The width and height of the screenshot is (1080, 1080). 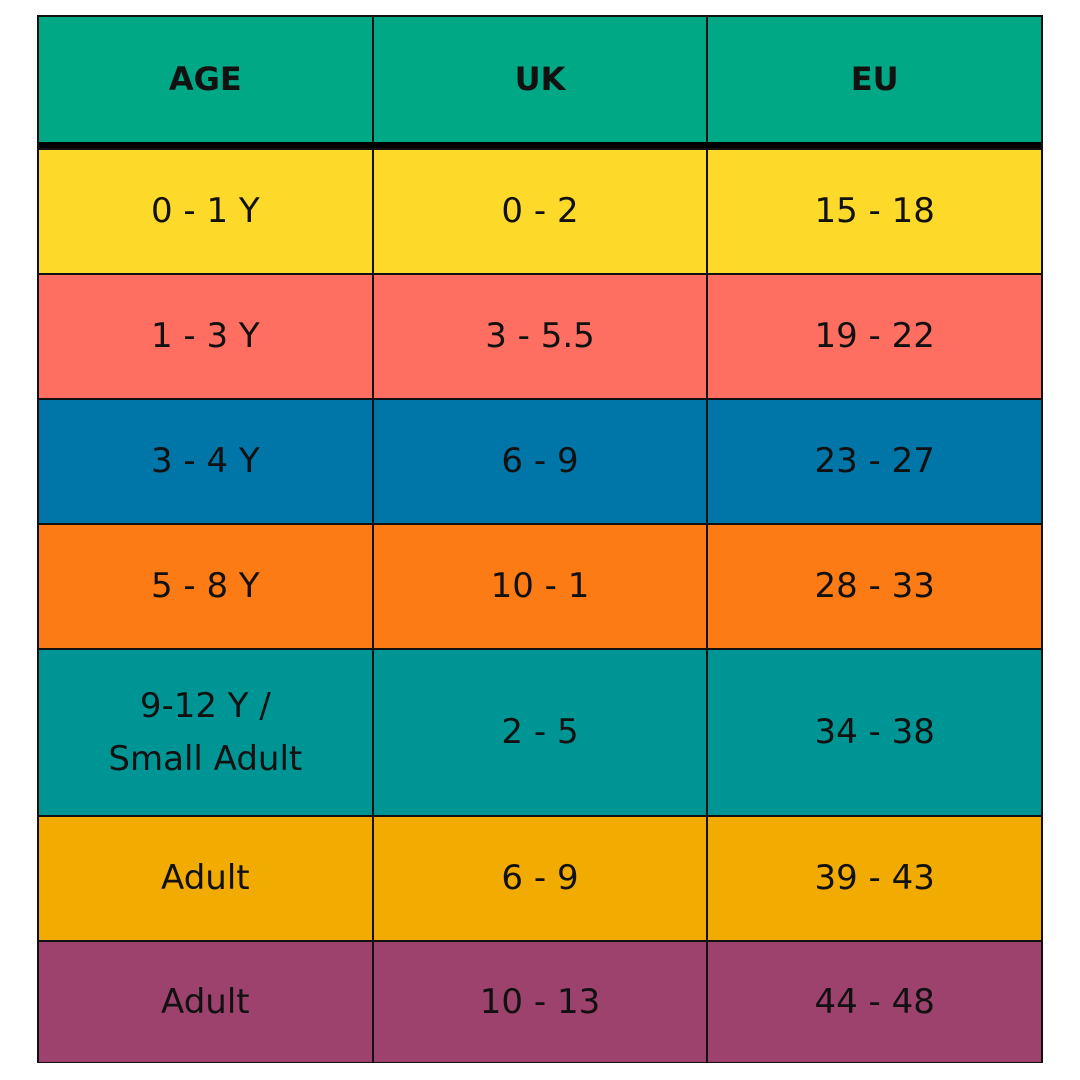 I want to click on table-row: 9-12 Y / Small Adult 2 - 5 34 - 38, so click(x=540, y=731).